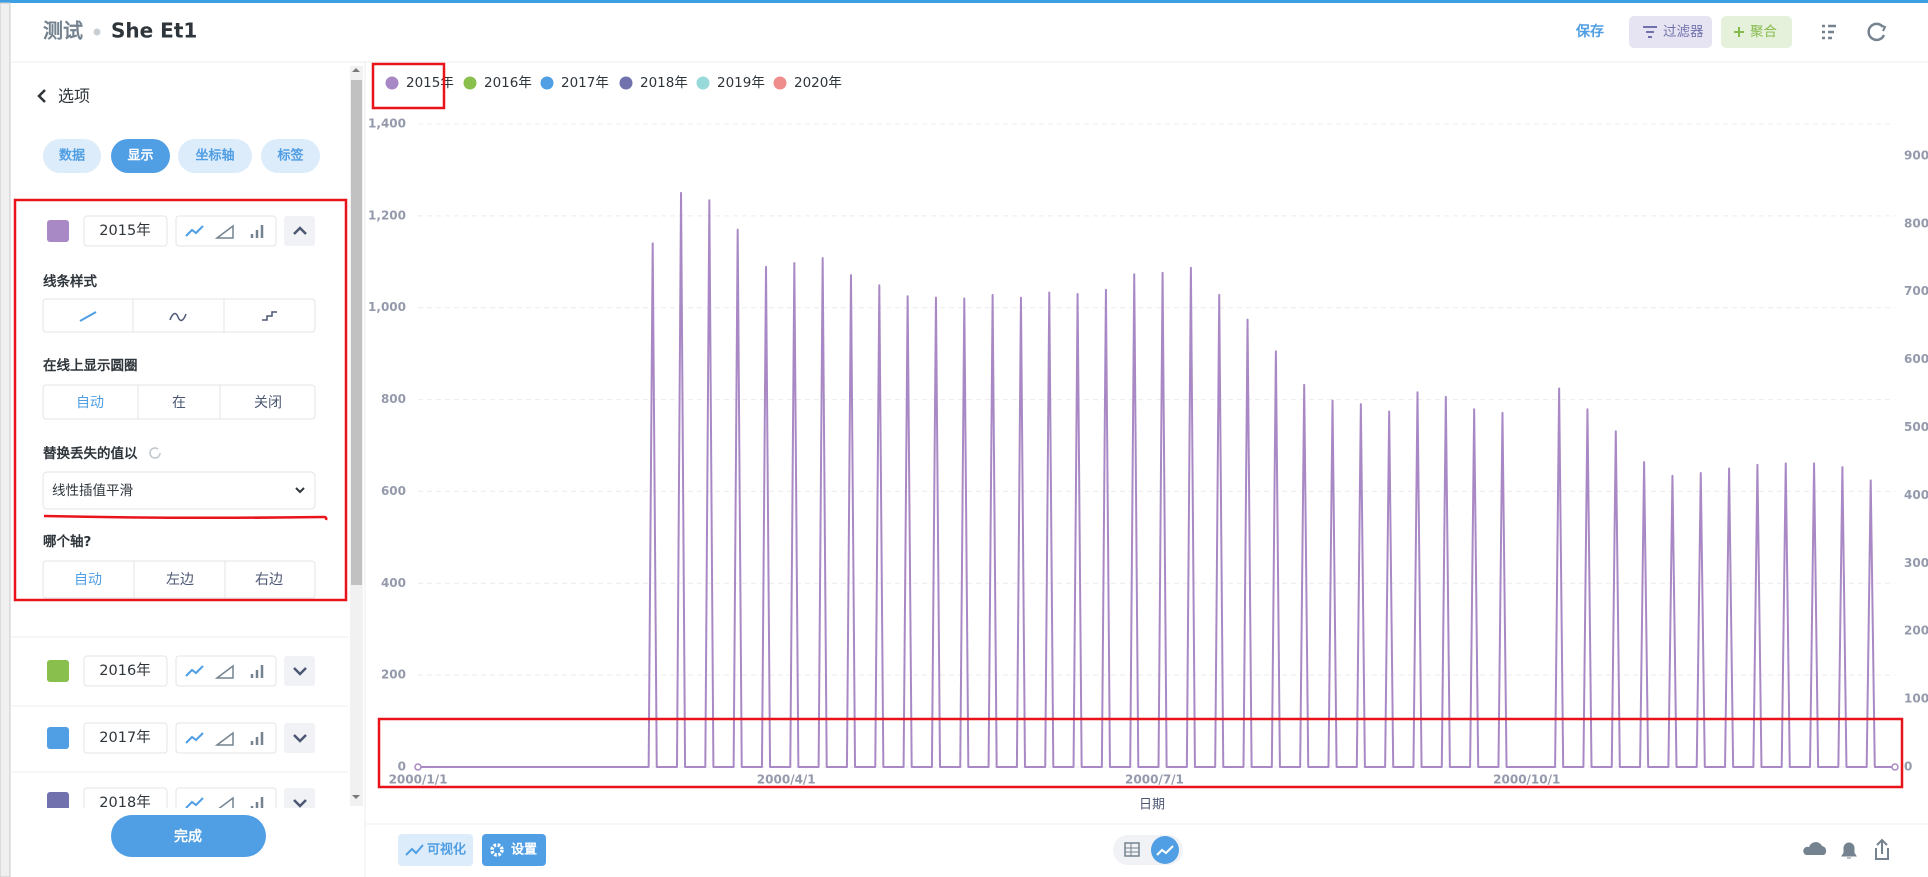  I want to click on download-icon, so click(1815, 848).